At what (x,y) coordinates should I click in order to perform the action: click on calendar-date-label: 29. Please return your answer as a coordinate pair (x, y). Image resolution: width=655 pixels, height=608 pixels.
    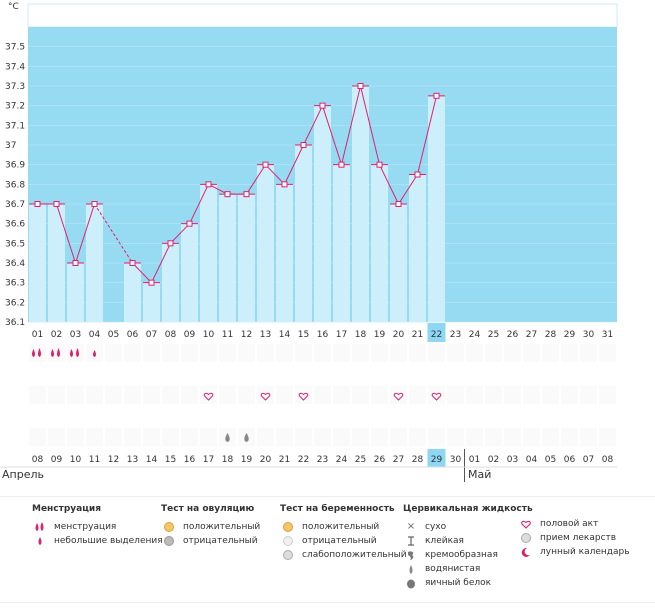
    Looking at the image, I should click on (437, 460).